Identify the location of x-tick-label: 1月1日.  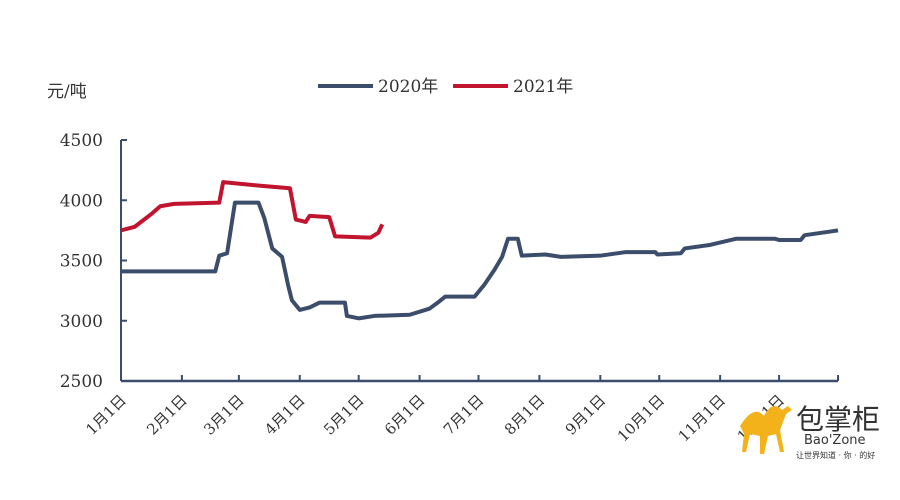
(105, 414).